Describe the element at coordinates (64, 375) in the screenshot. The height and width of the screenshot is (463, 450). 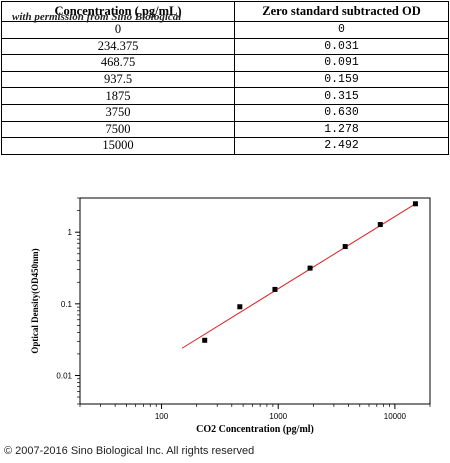
I see `y-tick-label: 0.01` at that location.